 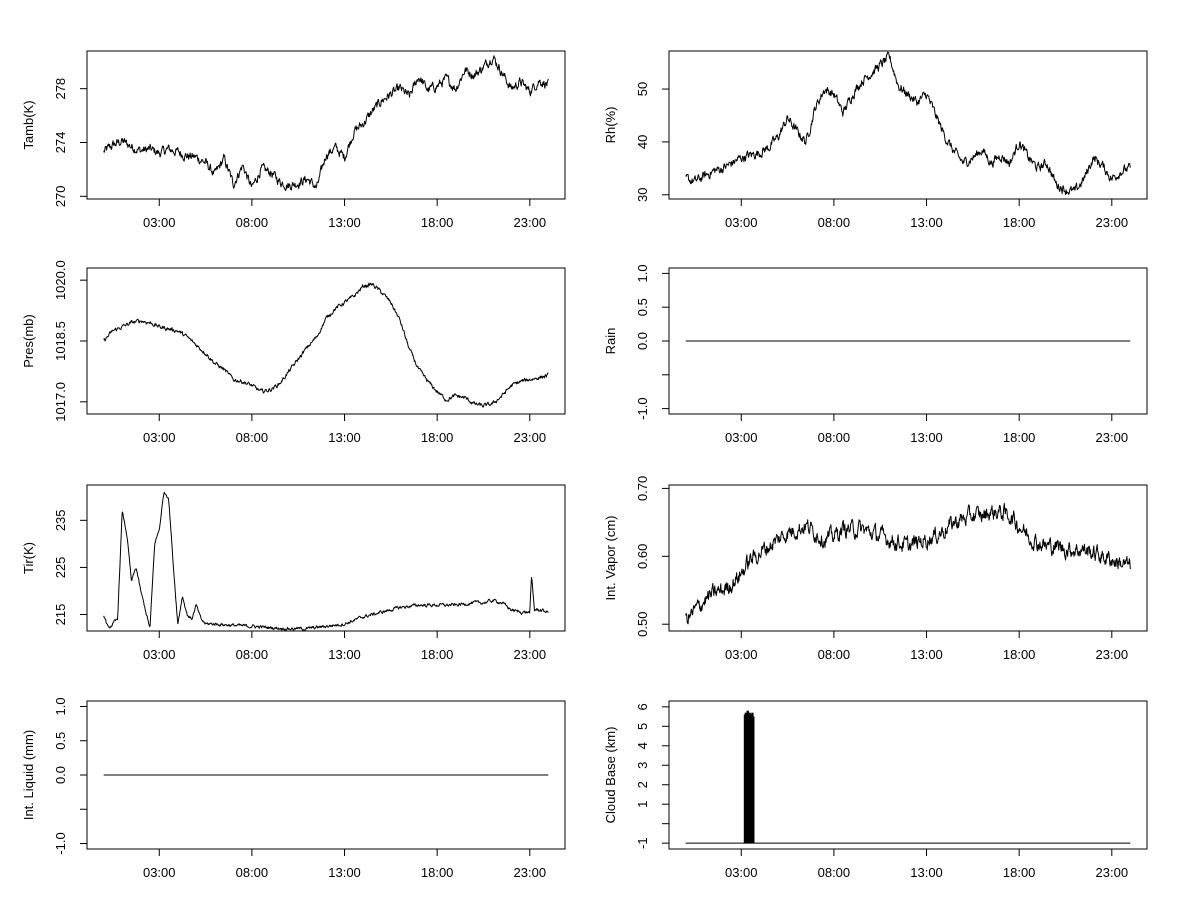 I want to click on y-tick-label: 215, so click(x=60, y=615).